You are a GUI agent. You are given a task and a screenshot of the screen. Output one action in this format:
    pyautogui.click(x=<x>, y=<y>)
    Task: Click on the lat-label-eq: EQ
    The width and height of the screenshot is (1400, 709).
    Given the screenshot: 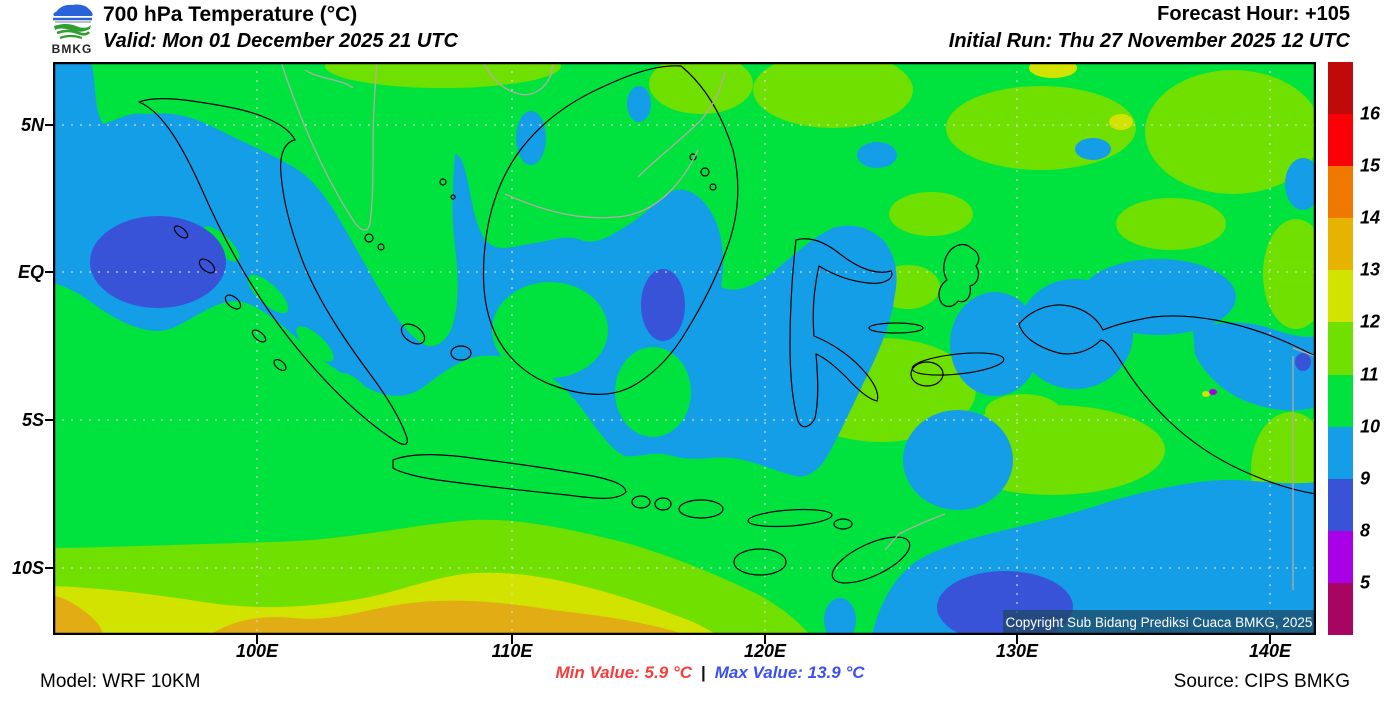 What is the action you would take?
    pyautogui.click(x=30, y=272)
    